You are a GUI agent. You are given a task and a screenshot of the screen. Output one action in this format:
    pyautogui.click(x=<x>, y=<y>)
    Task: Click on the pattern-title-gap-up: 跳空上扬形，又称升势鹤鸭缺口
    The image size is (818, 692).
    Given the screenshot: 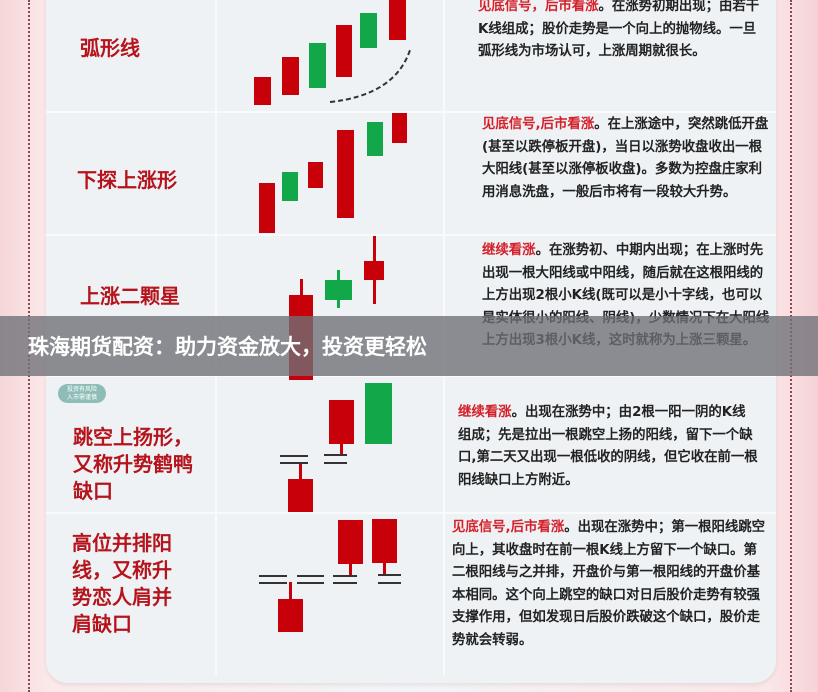 What is the action you would take?
    pyautogui.click(x=133, y=464)
    